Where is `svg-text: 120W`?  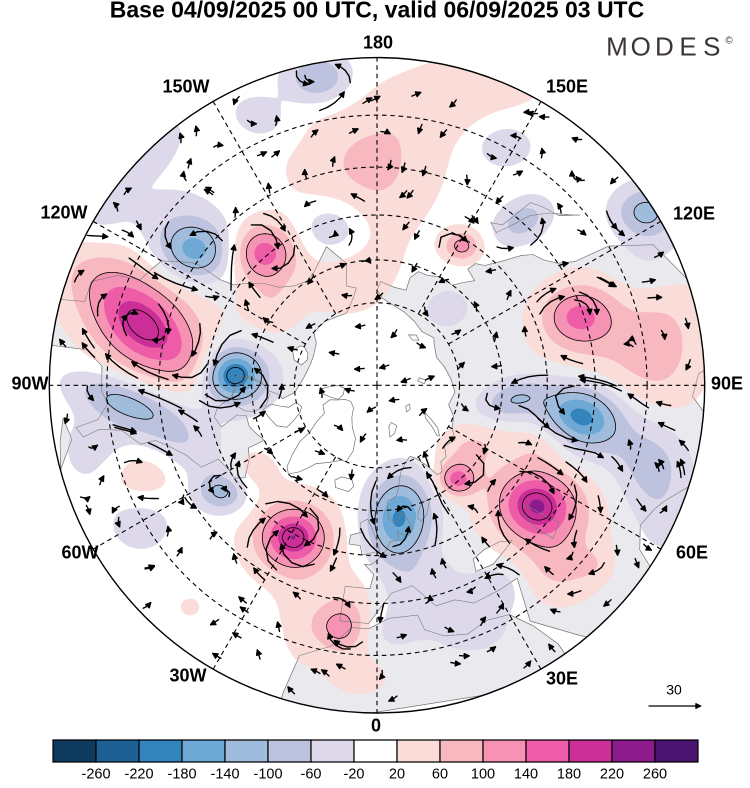
svg-text: 120W is located at coordinates (63, 213).